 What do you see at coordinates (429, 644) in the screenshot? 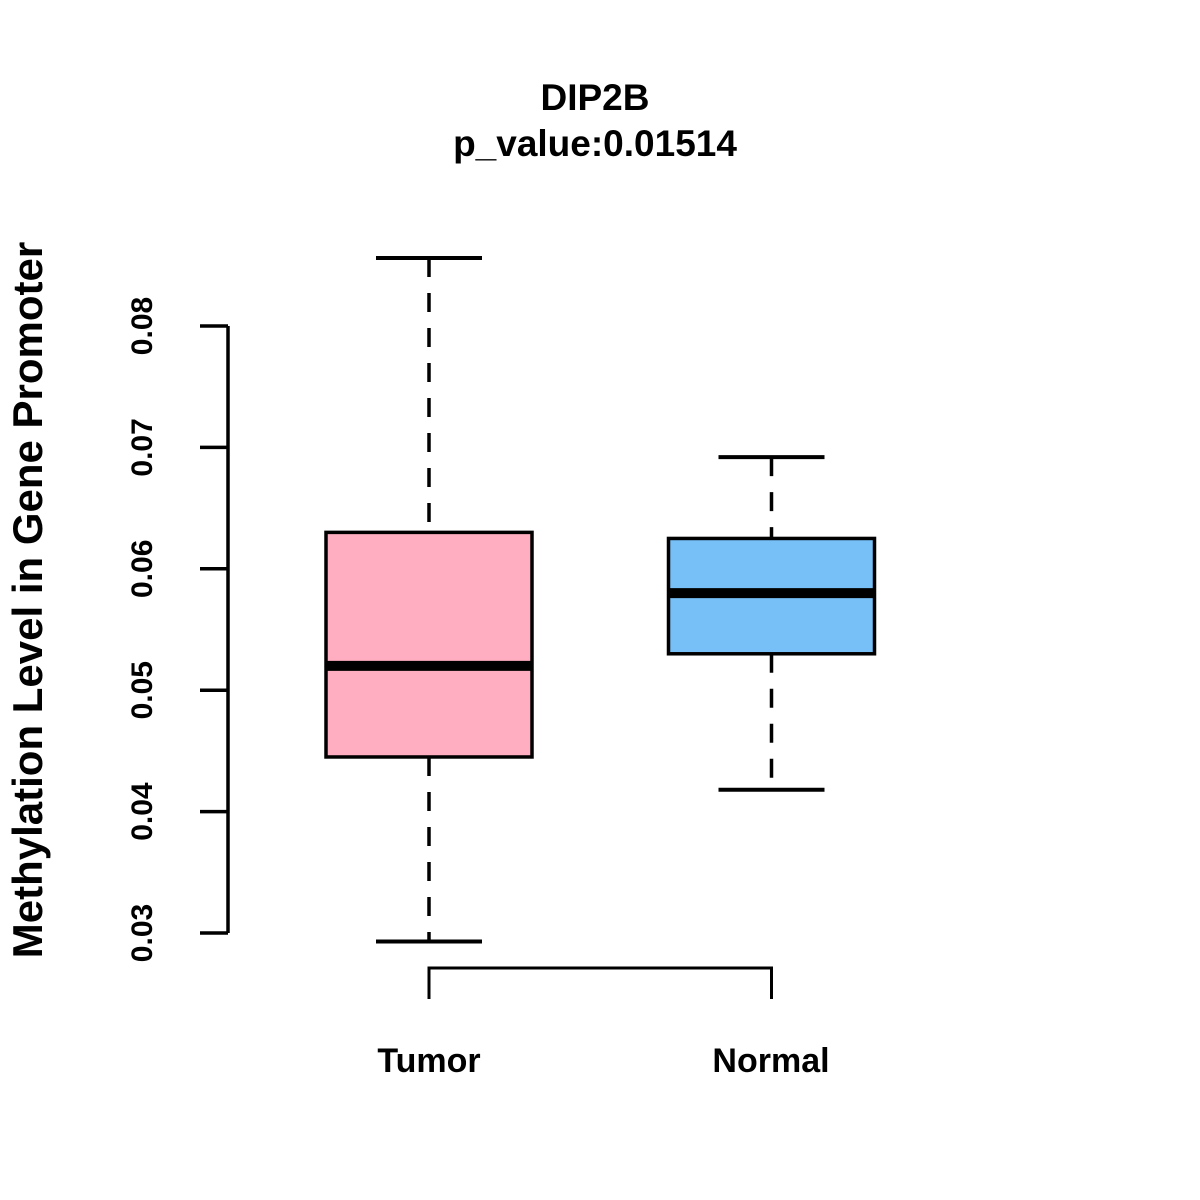
I see `iqr-box` at bounding box center [429, 644].